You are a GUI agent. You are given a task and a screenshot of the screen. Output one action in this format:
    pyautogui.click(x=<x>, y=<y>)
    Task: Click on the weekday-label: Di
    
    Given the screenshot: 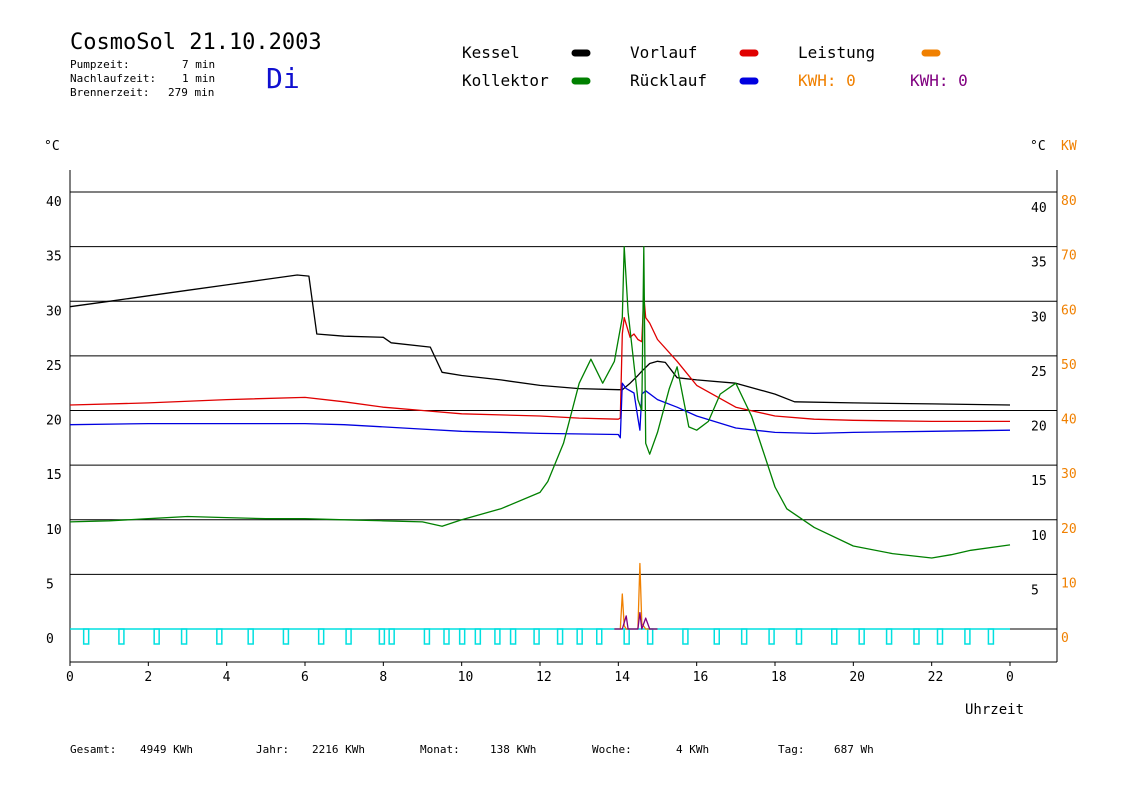 What is the action you would take?
    pyautogui.click(x=283, y=78)
    